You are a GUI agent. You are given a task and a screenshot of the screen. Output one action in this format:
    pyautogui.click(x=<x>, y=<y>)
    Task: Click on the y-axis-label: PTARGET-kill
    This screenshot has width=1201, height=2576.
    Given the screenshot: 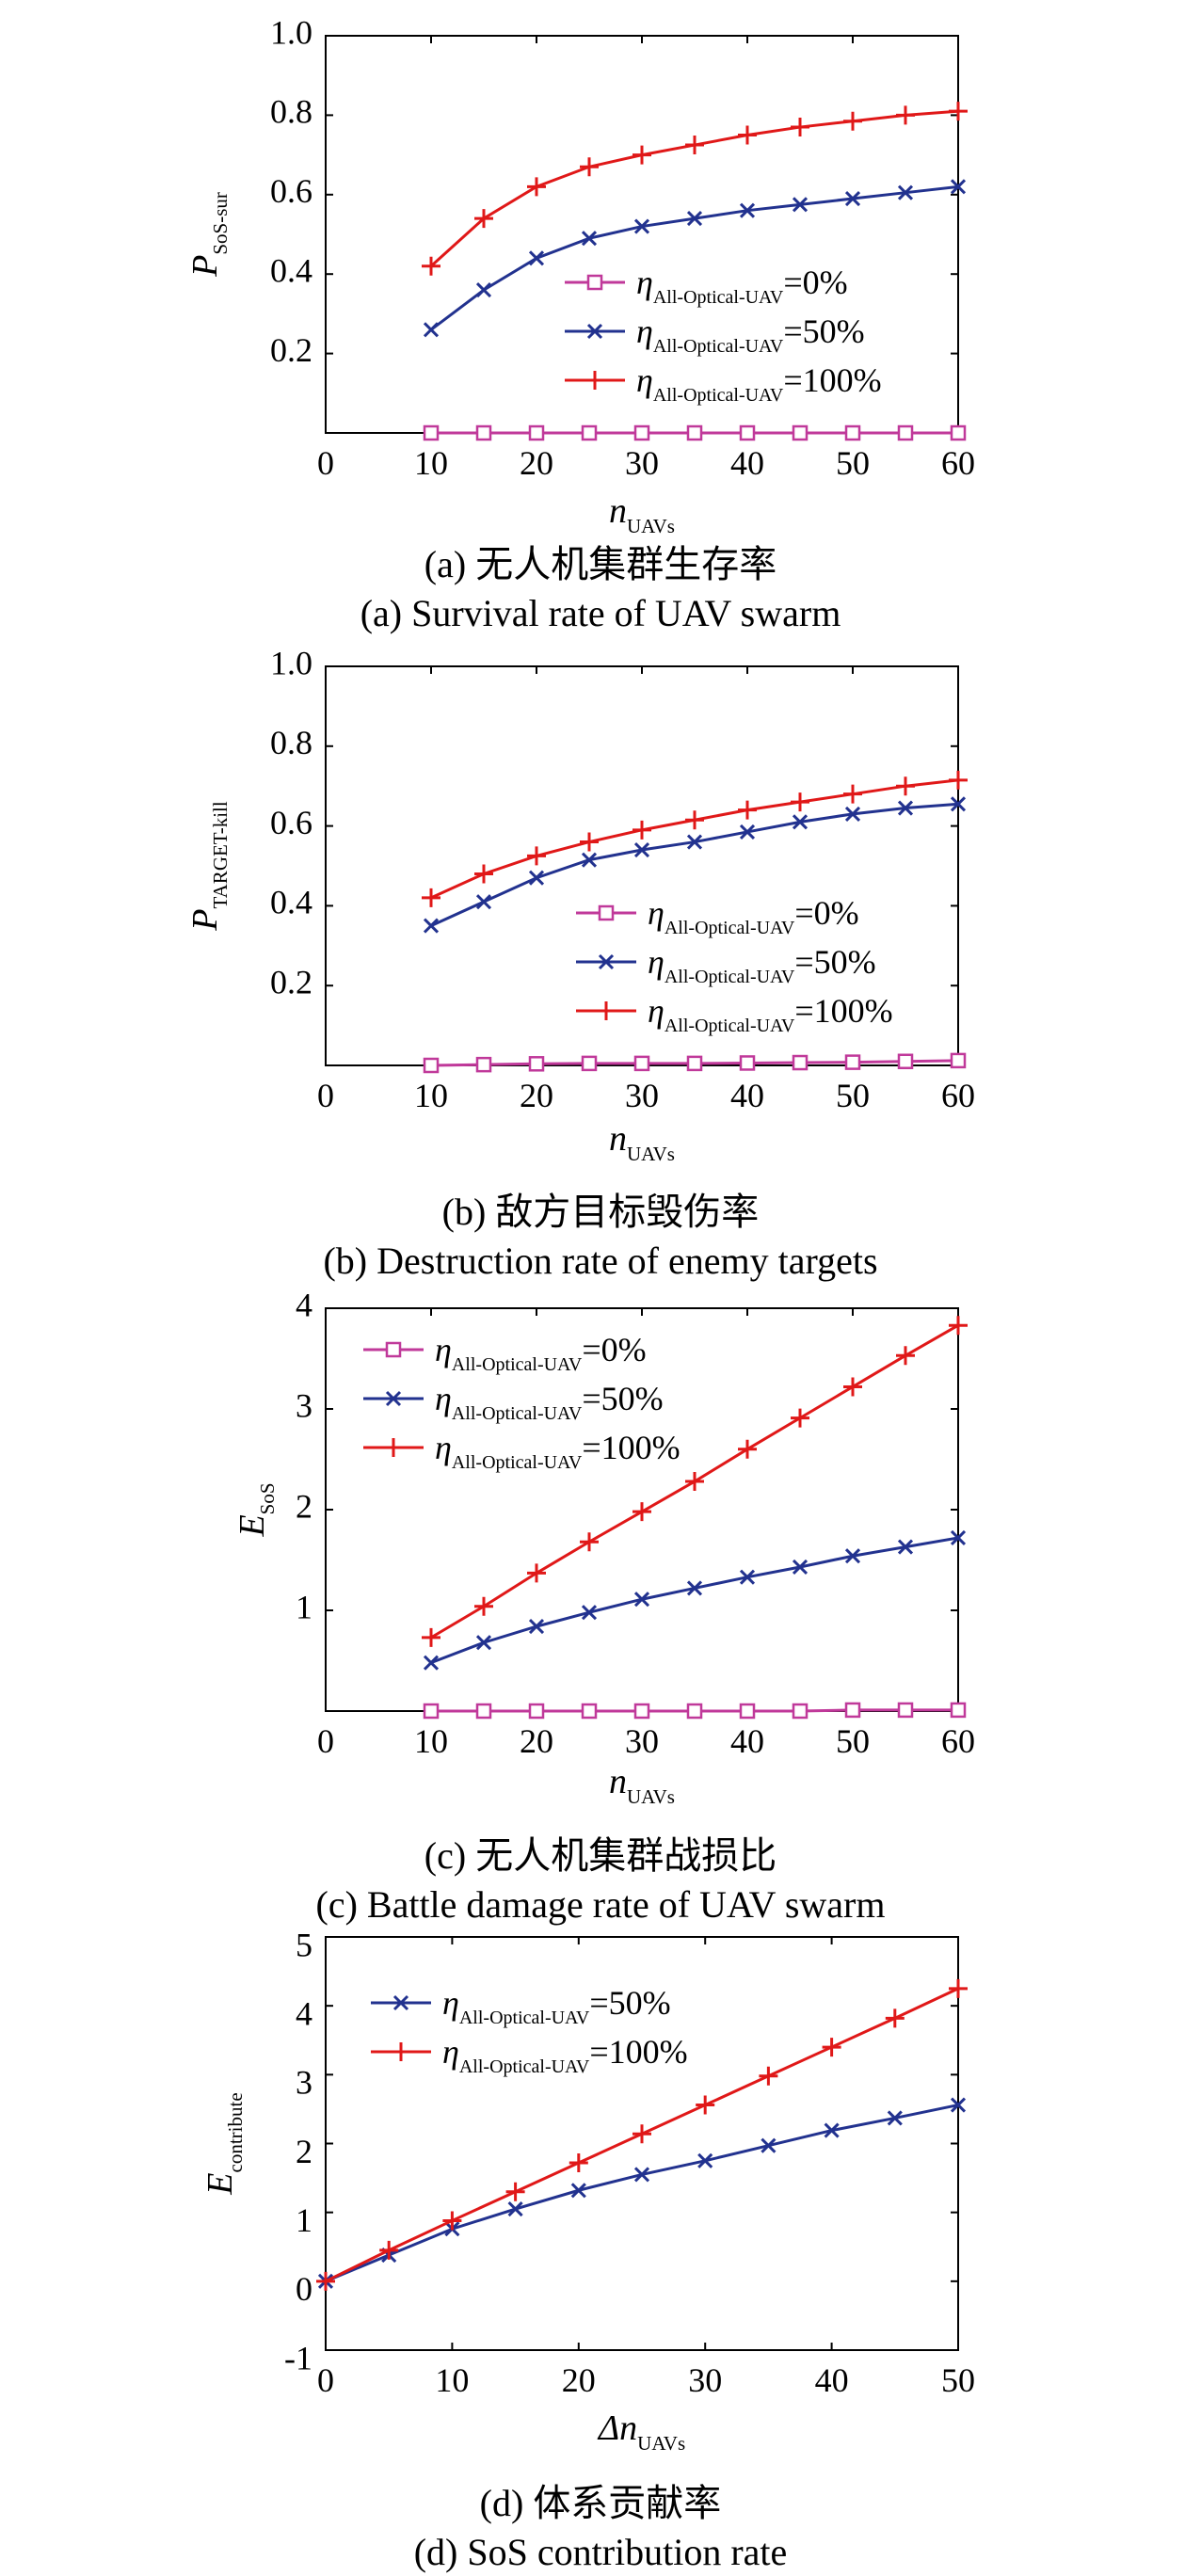 What is the action you would take?
    pyautogui.click(x=209, y=866)
    